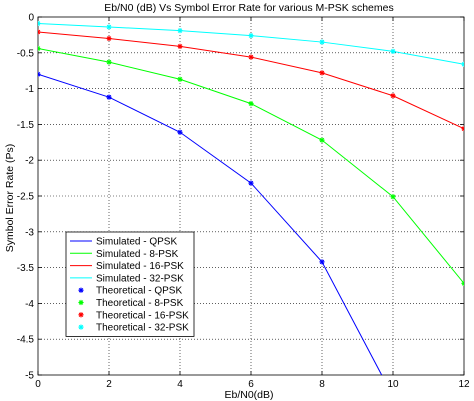  I want to click on legend-item-simulated-qpsk: Simulated - QPSK, so click(123, 242).